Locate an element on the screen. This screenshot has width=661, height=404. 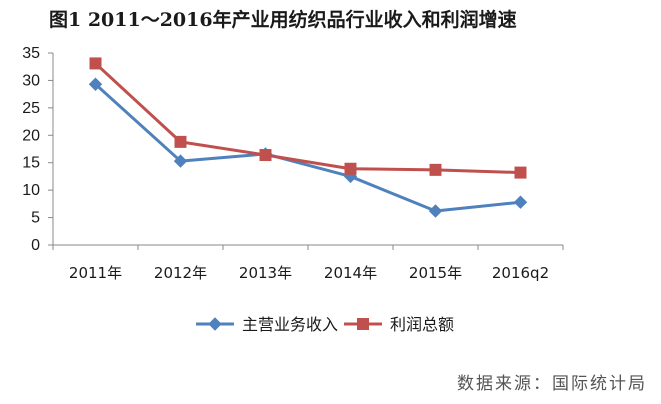
x-tick-label: 2011年 is located at coordinates (95, 273).